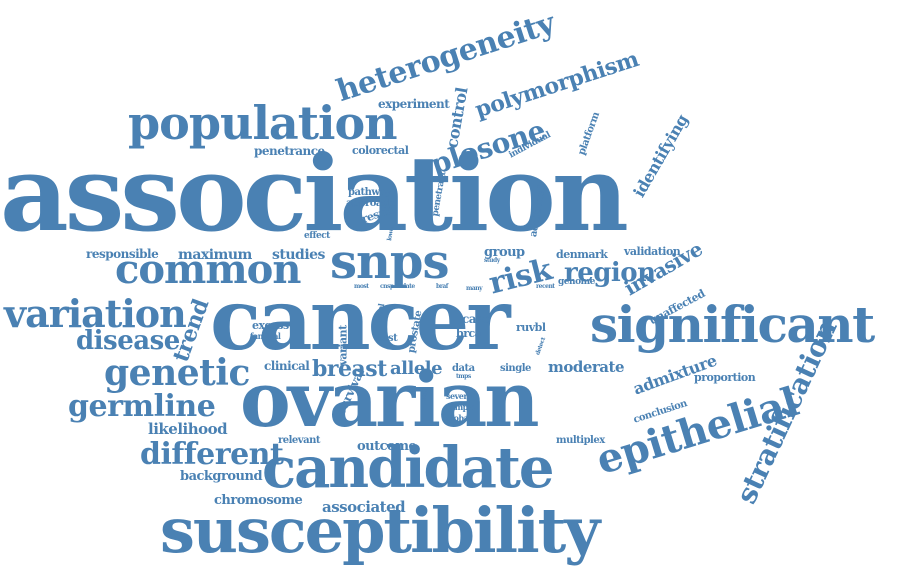 This screenshot has width=900, height=580. What do you see at coordinates (408, 286) in the screenshot?
I see `word-date: date` at bounding box center [408, 286].